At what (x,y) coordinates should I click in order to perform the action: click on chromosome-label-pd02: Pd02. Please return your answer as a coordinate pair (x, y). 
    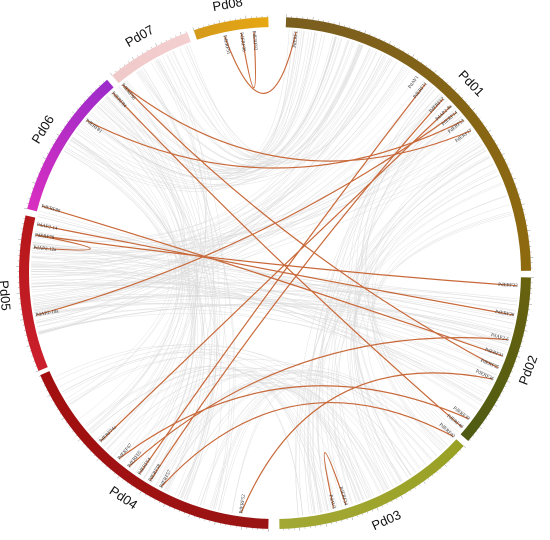
    Looking at the image, I should click on (527, 370).